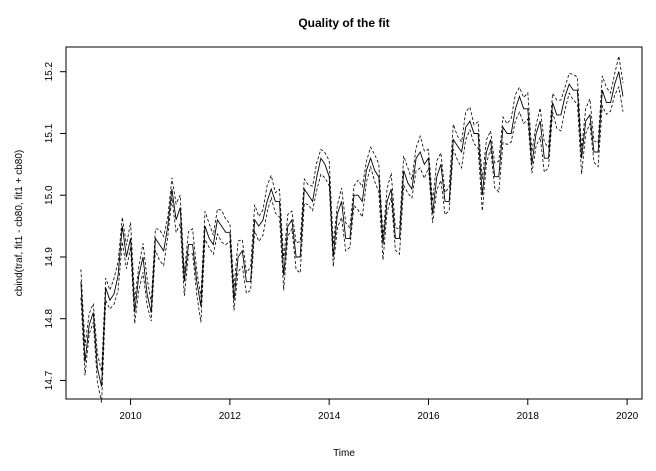 Image resolution: width=656 pixels, height=471 pixels. Describe the element at coordinates (49, 319) in the screenshot. I see `y-tick-label: 14.8` at that location.